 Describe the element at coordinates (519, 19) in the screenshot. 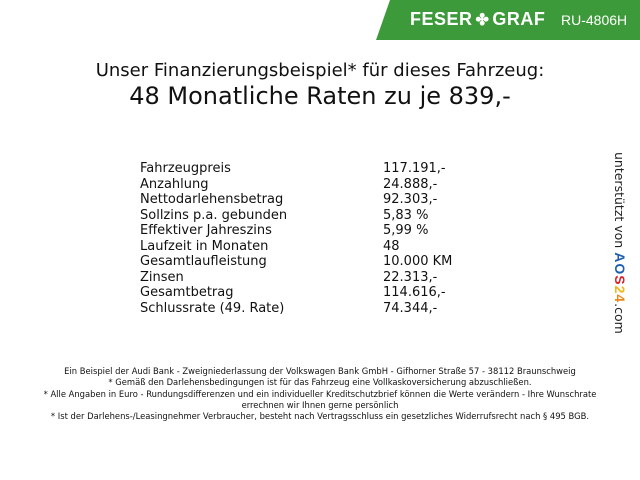

I see `brand-right: GRAF` at that location.